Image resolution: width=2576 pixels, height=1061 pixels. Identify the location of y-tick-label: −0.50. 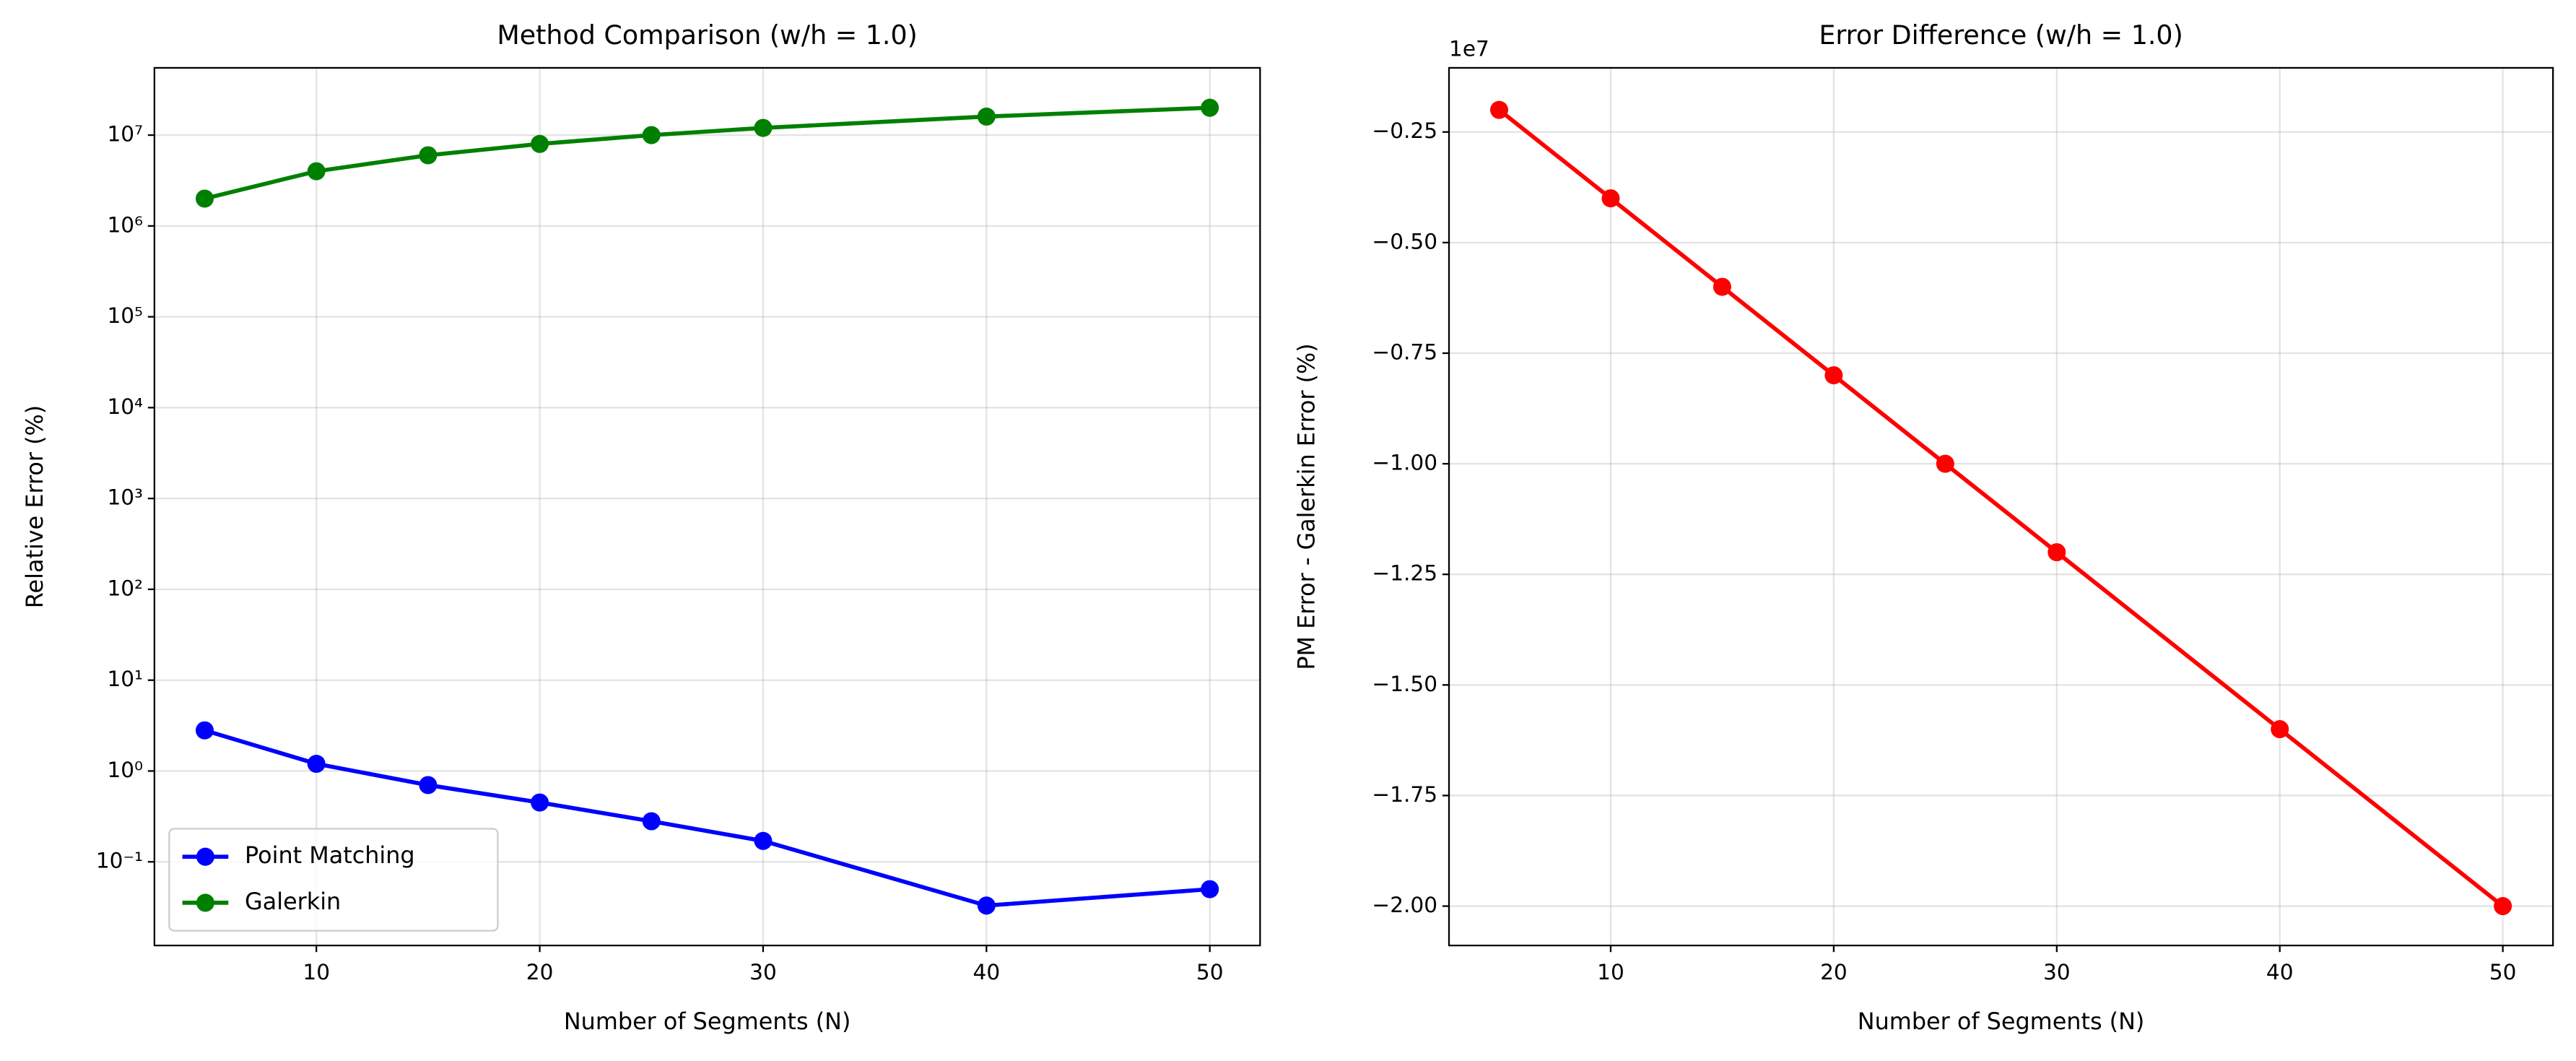
(1404, 241).